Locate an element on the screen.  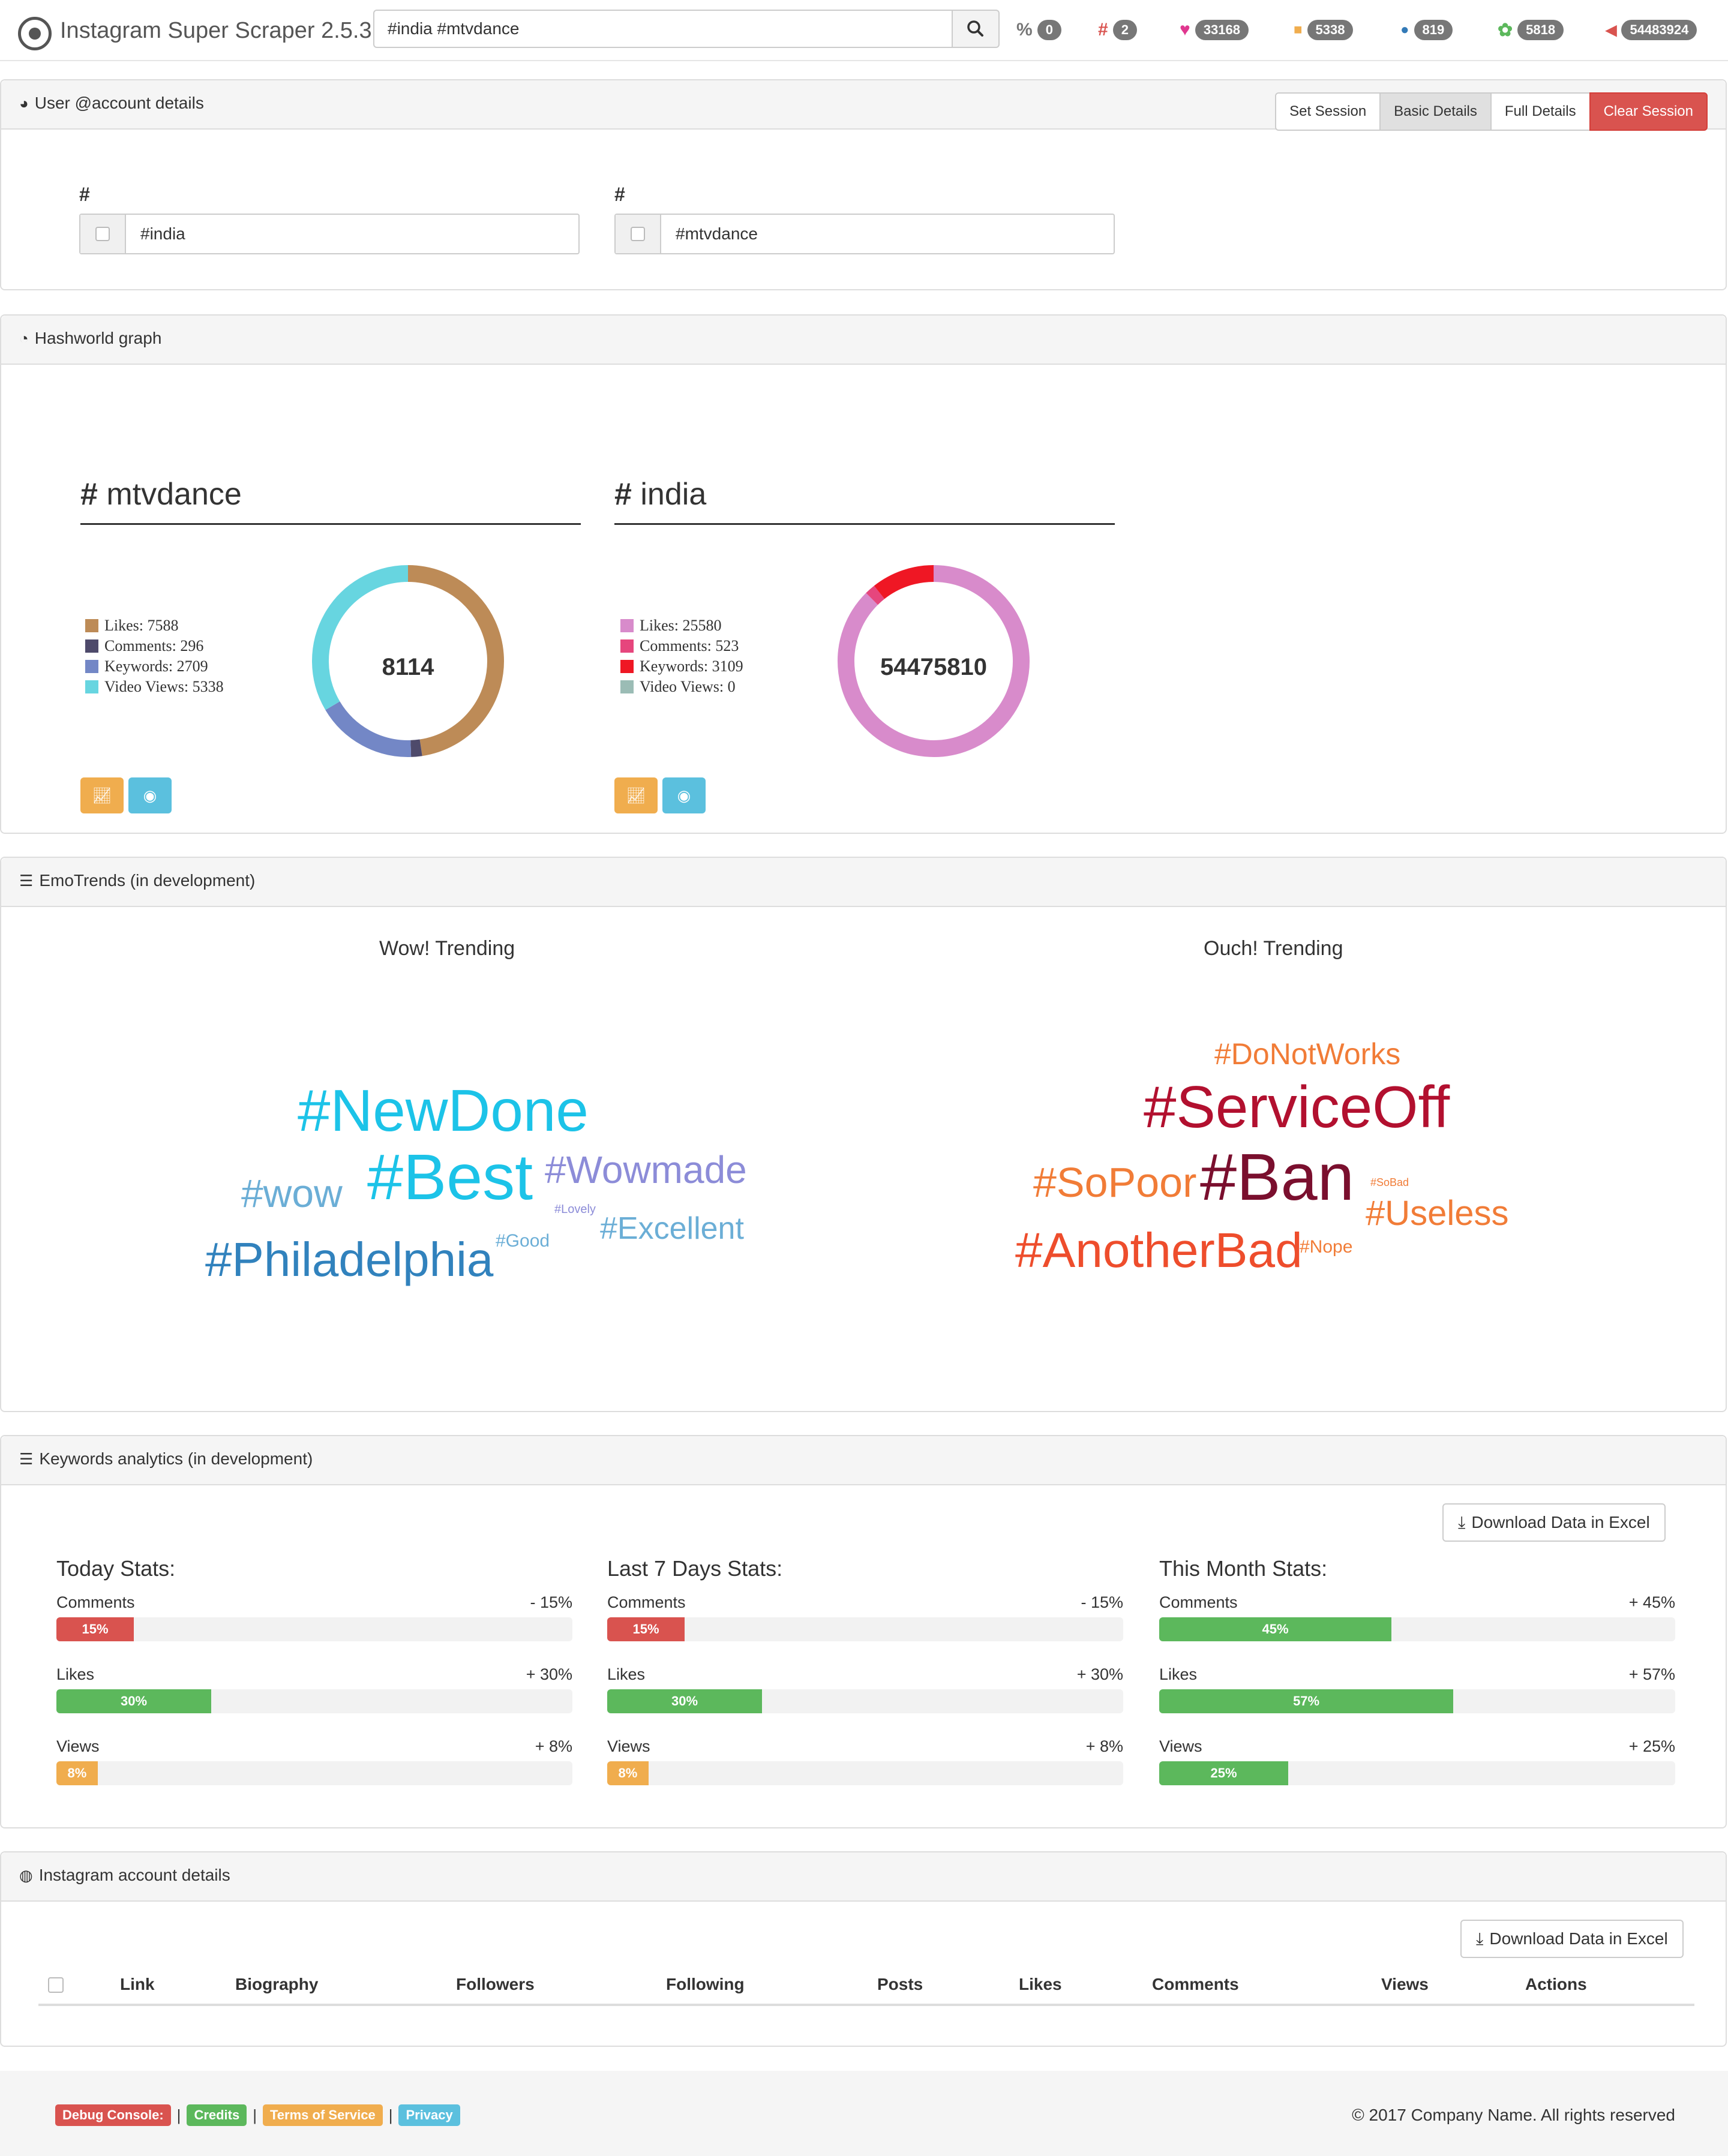
panel-header: ◍ Instagram account details is located at coordinates (863, 1877).